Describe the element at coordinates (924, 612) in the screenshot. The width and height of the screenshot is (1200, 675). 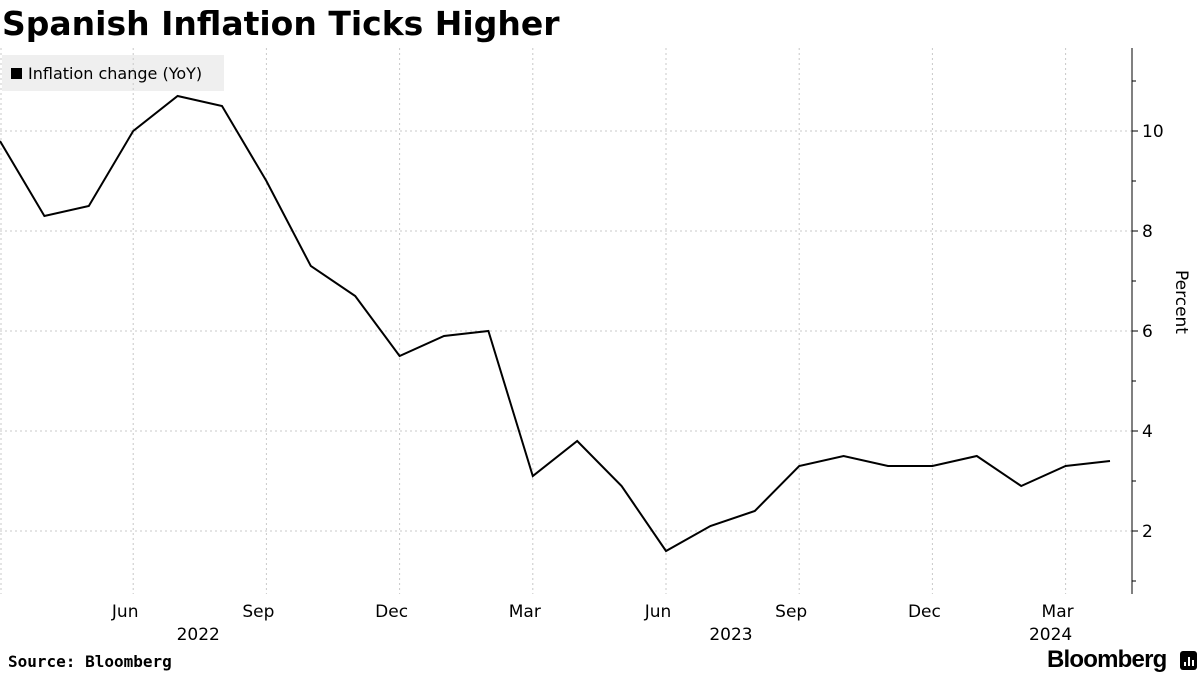
I see `x-tick-label-2023-12: Dec` at that location.